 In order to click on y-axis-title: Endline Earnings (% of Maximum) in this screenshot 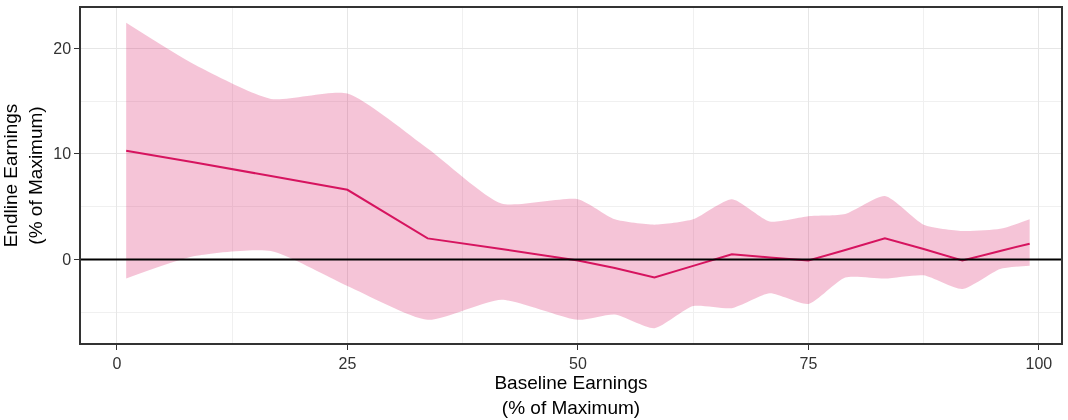, I will do `click(23, 175)`.